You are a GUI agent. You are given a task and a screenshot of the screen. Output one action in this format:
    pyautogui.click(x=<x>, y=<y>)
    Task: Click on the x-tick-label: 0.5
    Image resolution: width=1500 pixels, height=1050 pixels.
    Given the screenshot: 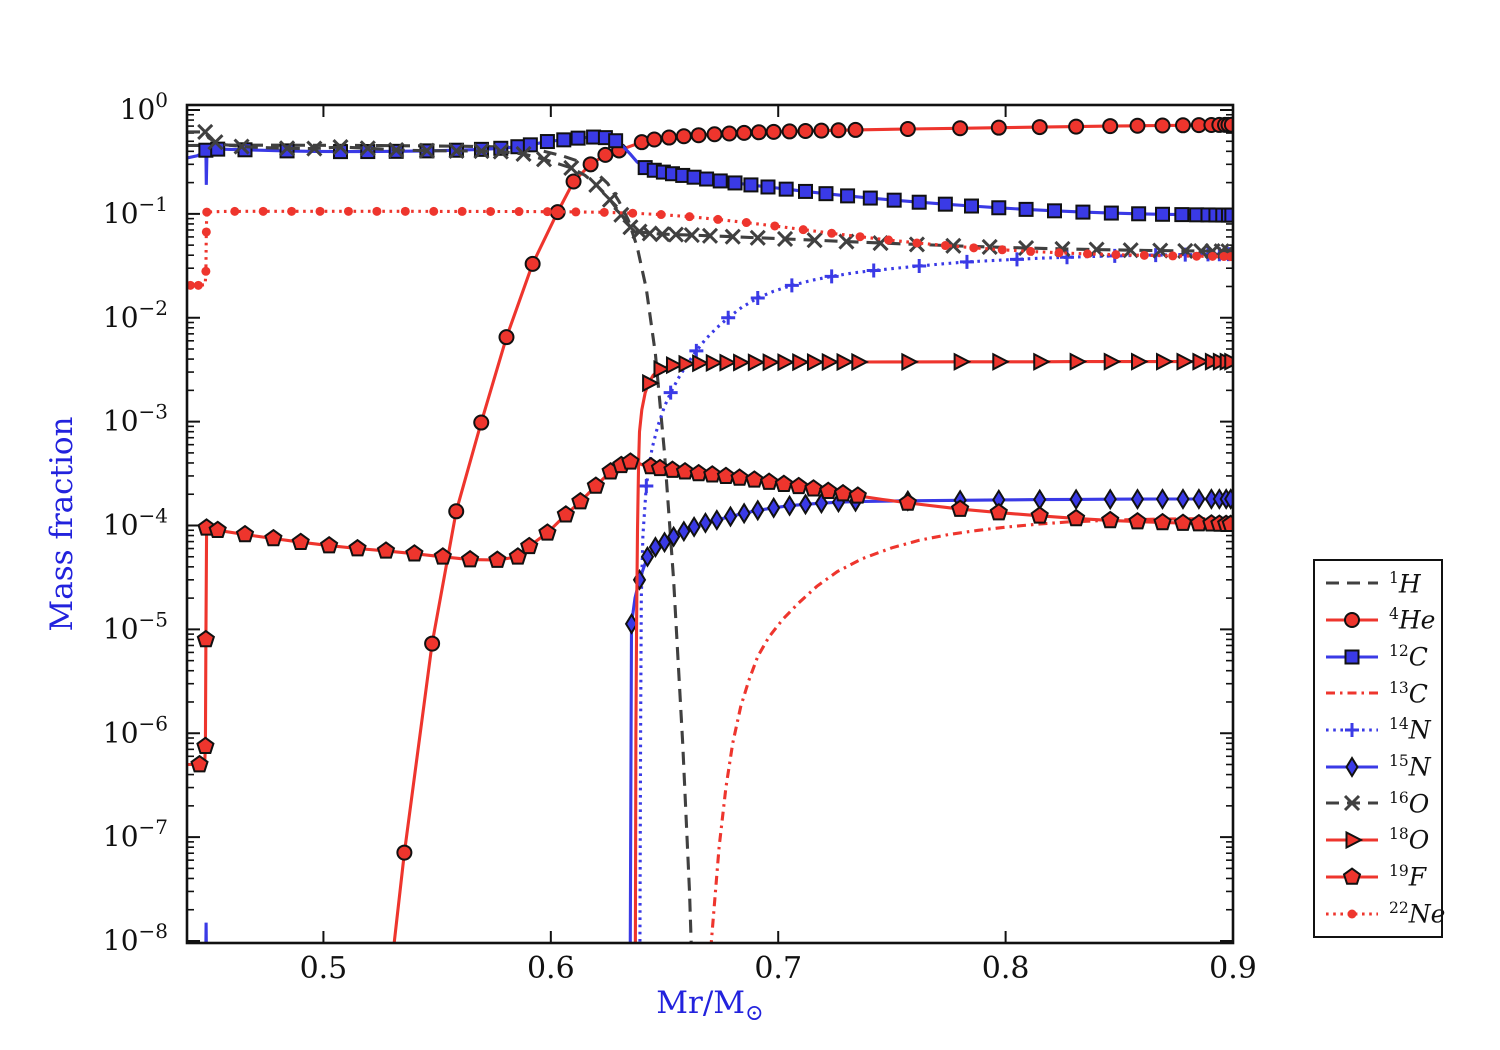 What is the action you would take?
    pyautogui.click(x=324, y=968)
    